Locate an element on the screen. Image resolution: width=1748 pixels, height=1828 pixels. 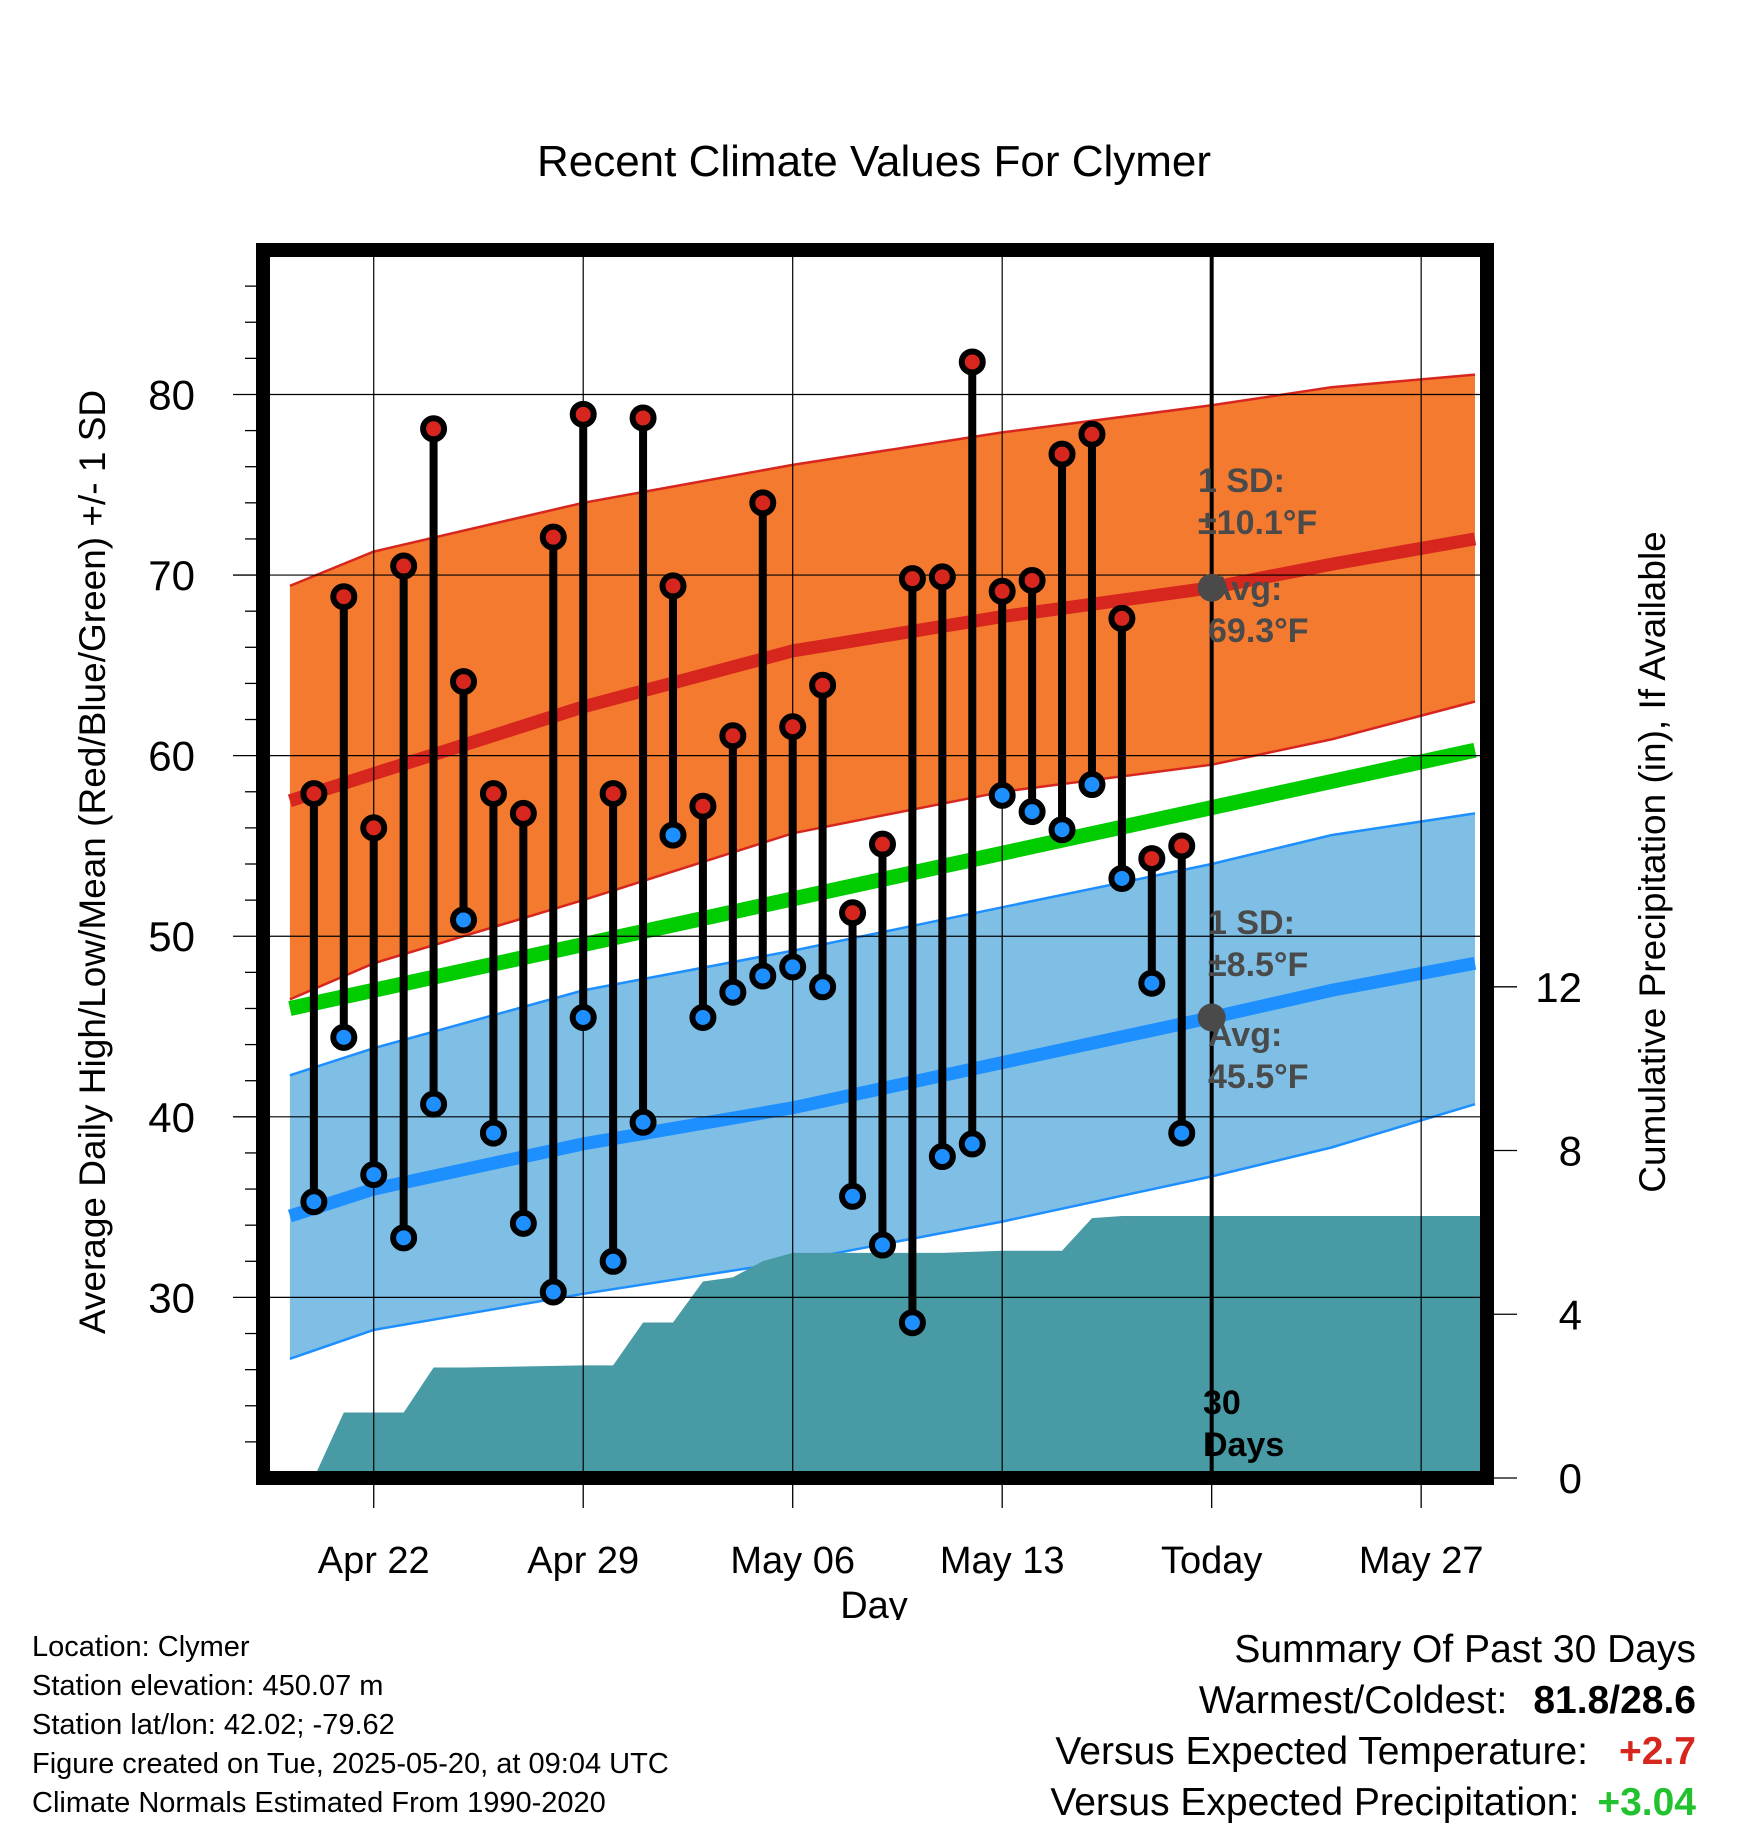
y2-tick-label: 12 is located at coordinates (1558, 987).